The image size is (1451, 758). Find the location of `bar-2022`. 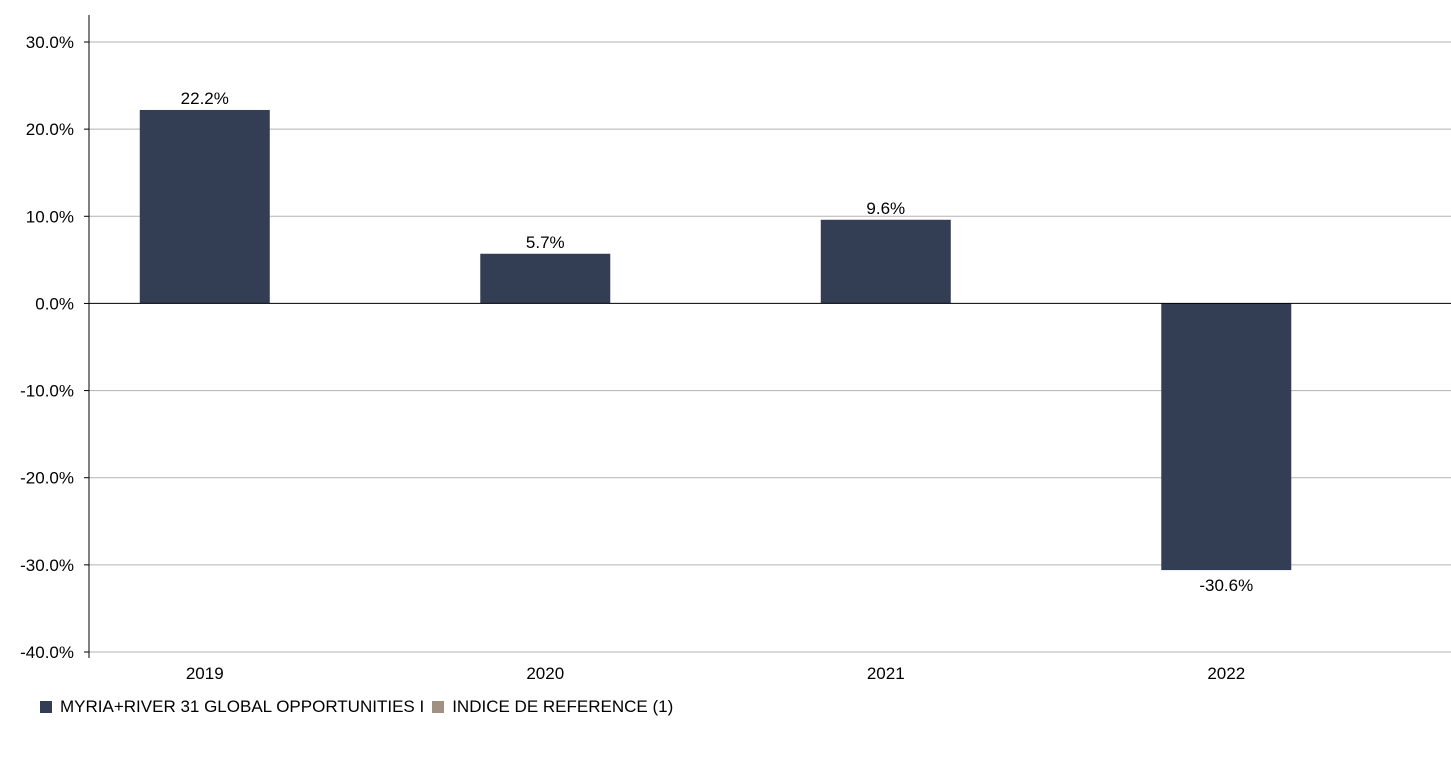

bar-2022 is located at coordinates (1226, 437).